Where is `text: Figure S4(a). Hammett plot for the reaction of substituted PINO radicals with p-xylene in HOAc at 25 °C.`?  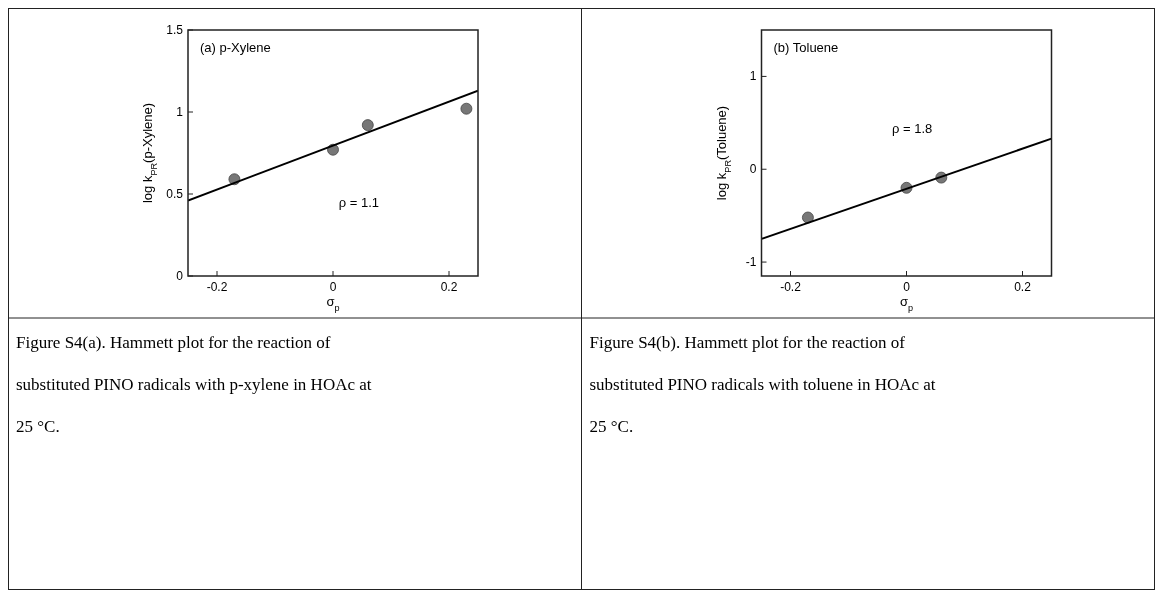
text: Figure S4(a). Hammett plot for the reaction of substituted PINO radicals with p-xylene in HOAc at 25 °C. is located at coordinates (194, 384).